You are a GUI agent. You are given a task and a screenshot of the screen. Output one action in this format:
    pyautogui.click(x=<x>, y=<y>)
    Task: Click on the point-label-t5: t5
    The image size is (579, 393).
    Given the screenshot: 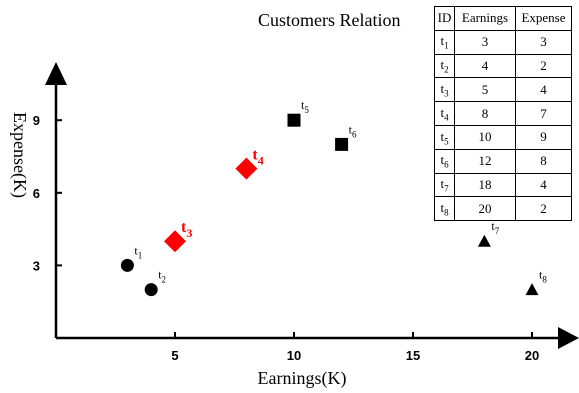 What is the action you would take?
    pyautogui.click(x=305, y=106)
    